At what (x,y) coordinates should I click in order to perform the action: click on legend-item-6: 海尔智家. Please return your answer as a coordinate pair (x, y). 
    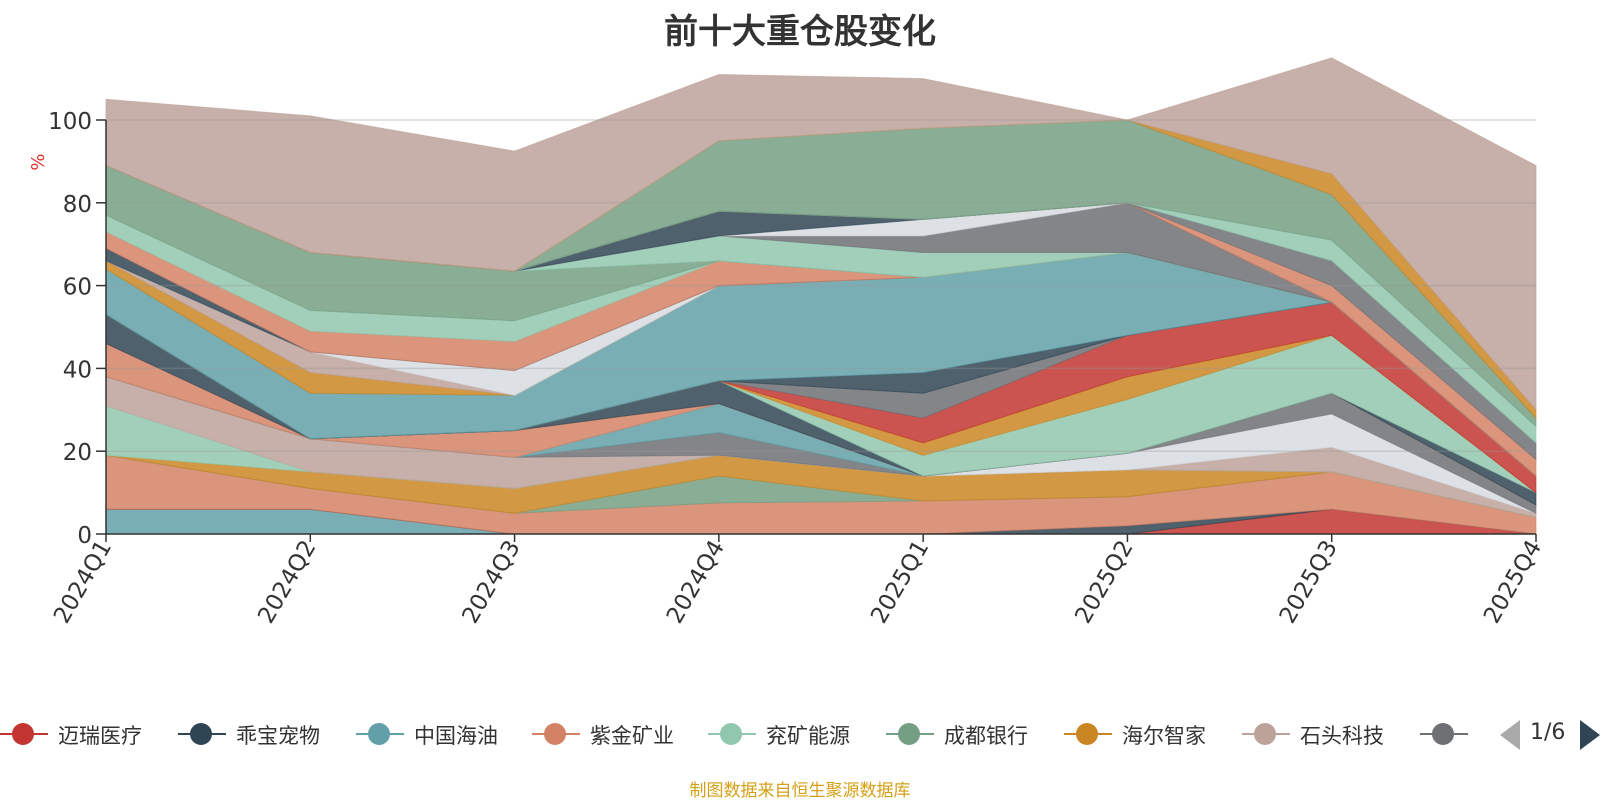
    Looking at the image, I should click on (1152, 734).